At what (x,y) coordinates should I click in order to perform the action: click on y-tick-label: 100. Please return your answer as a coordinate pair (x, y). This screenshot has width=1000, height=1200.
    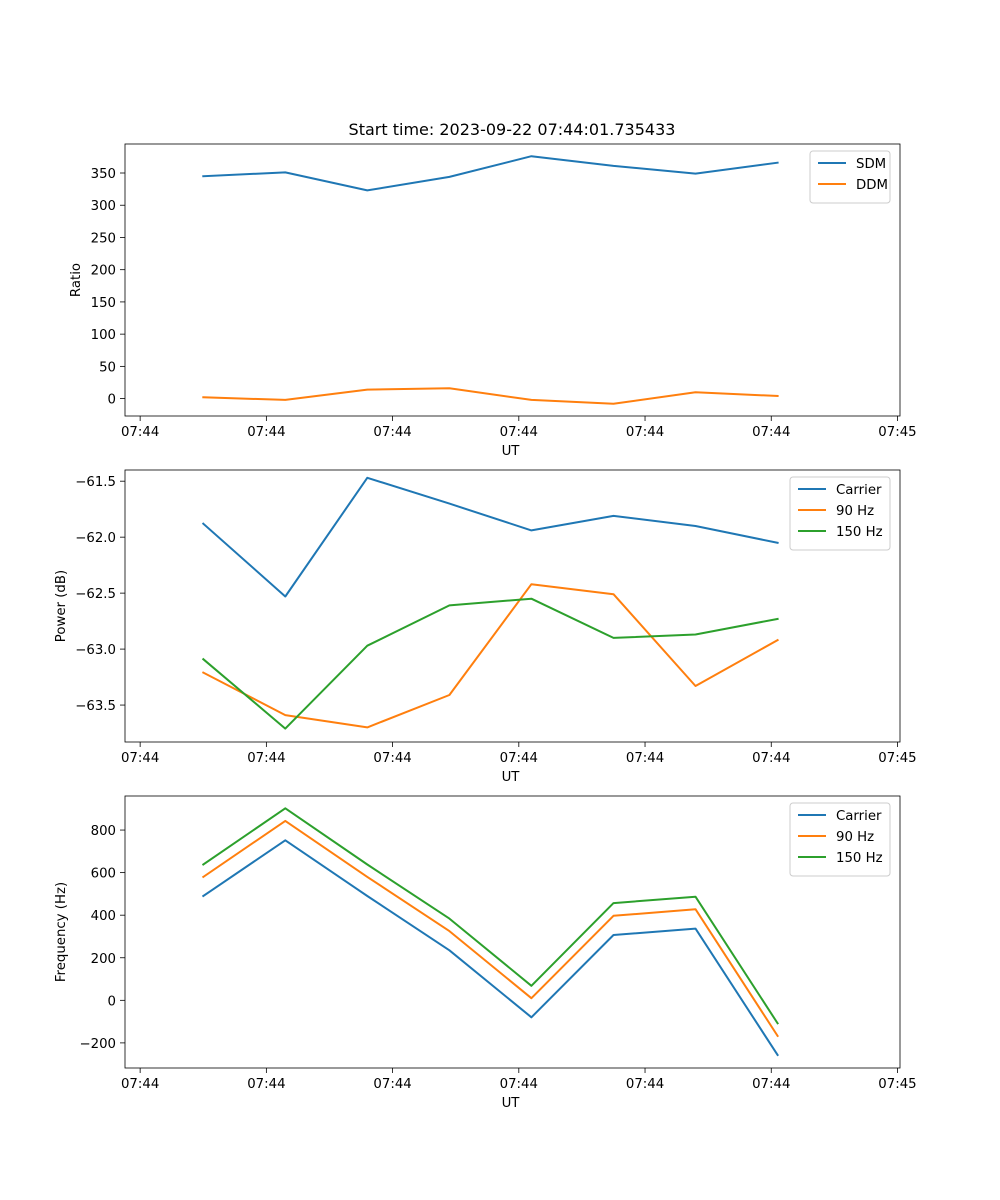
    Looking at the image, I should click on (103, 335).